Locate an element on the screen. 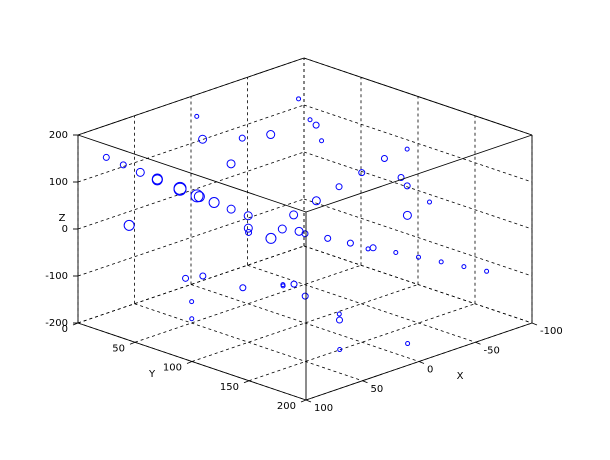 The height and width of the screenshot is (460, 610). y-tick-label: 50 is located at coordinates (118, 348).